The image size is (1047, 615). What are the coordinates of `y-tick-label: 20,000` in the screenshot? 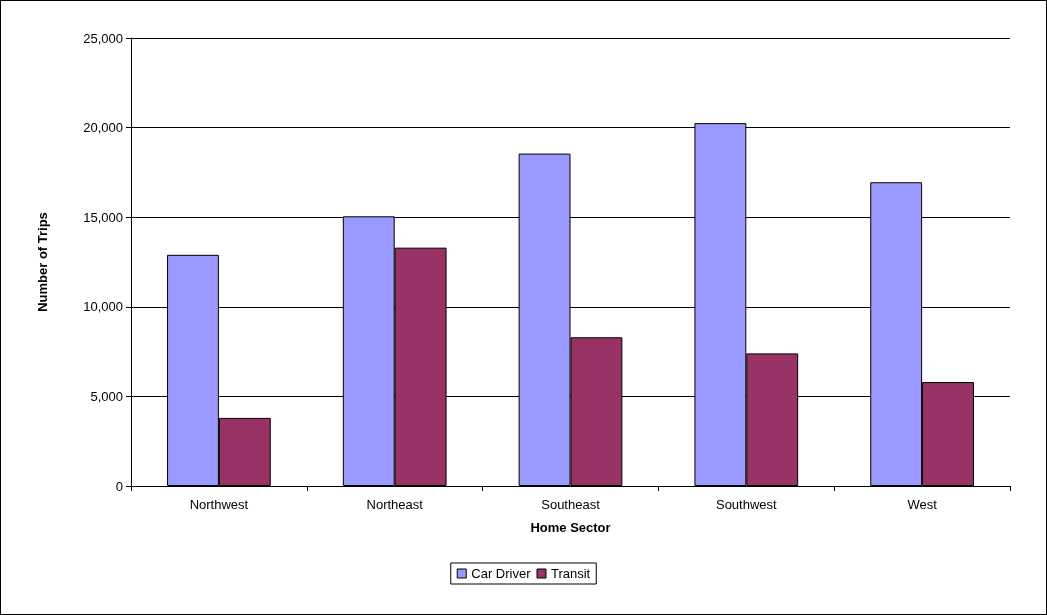 It's located at (103, 128).